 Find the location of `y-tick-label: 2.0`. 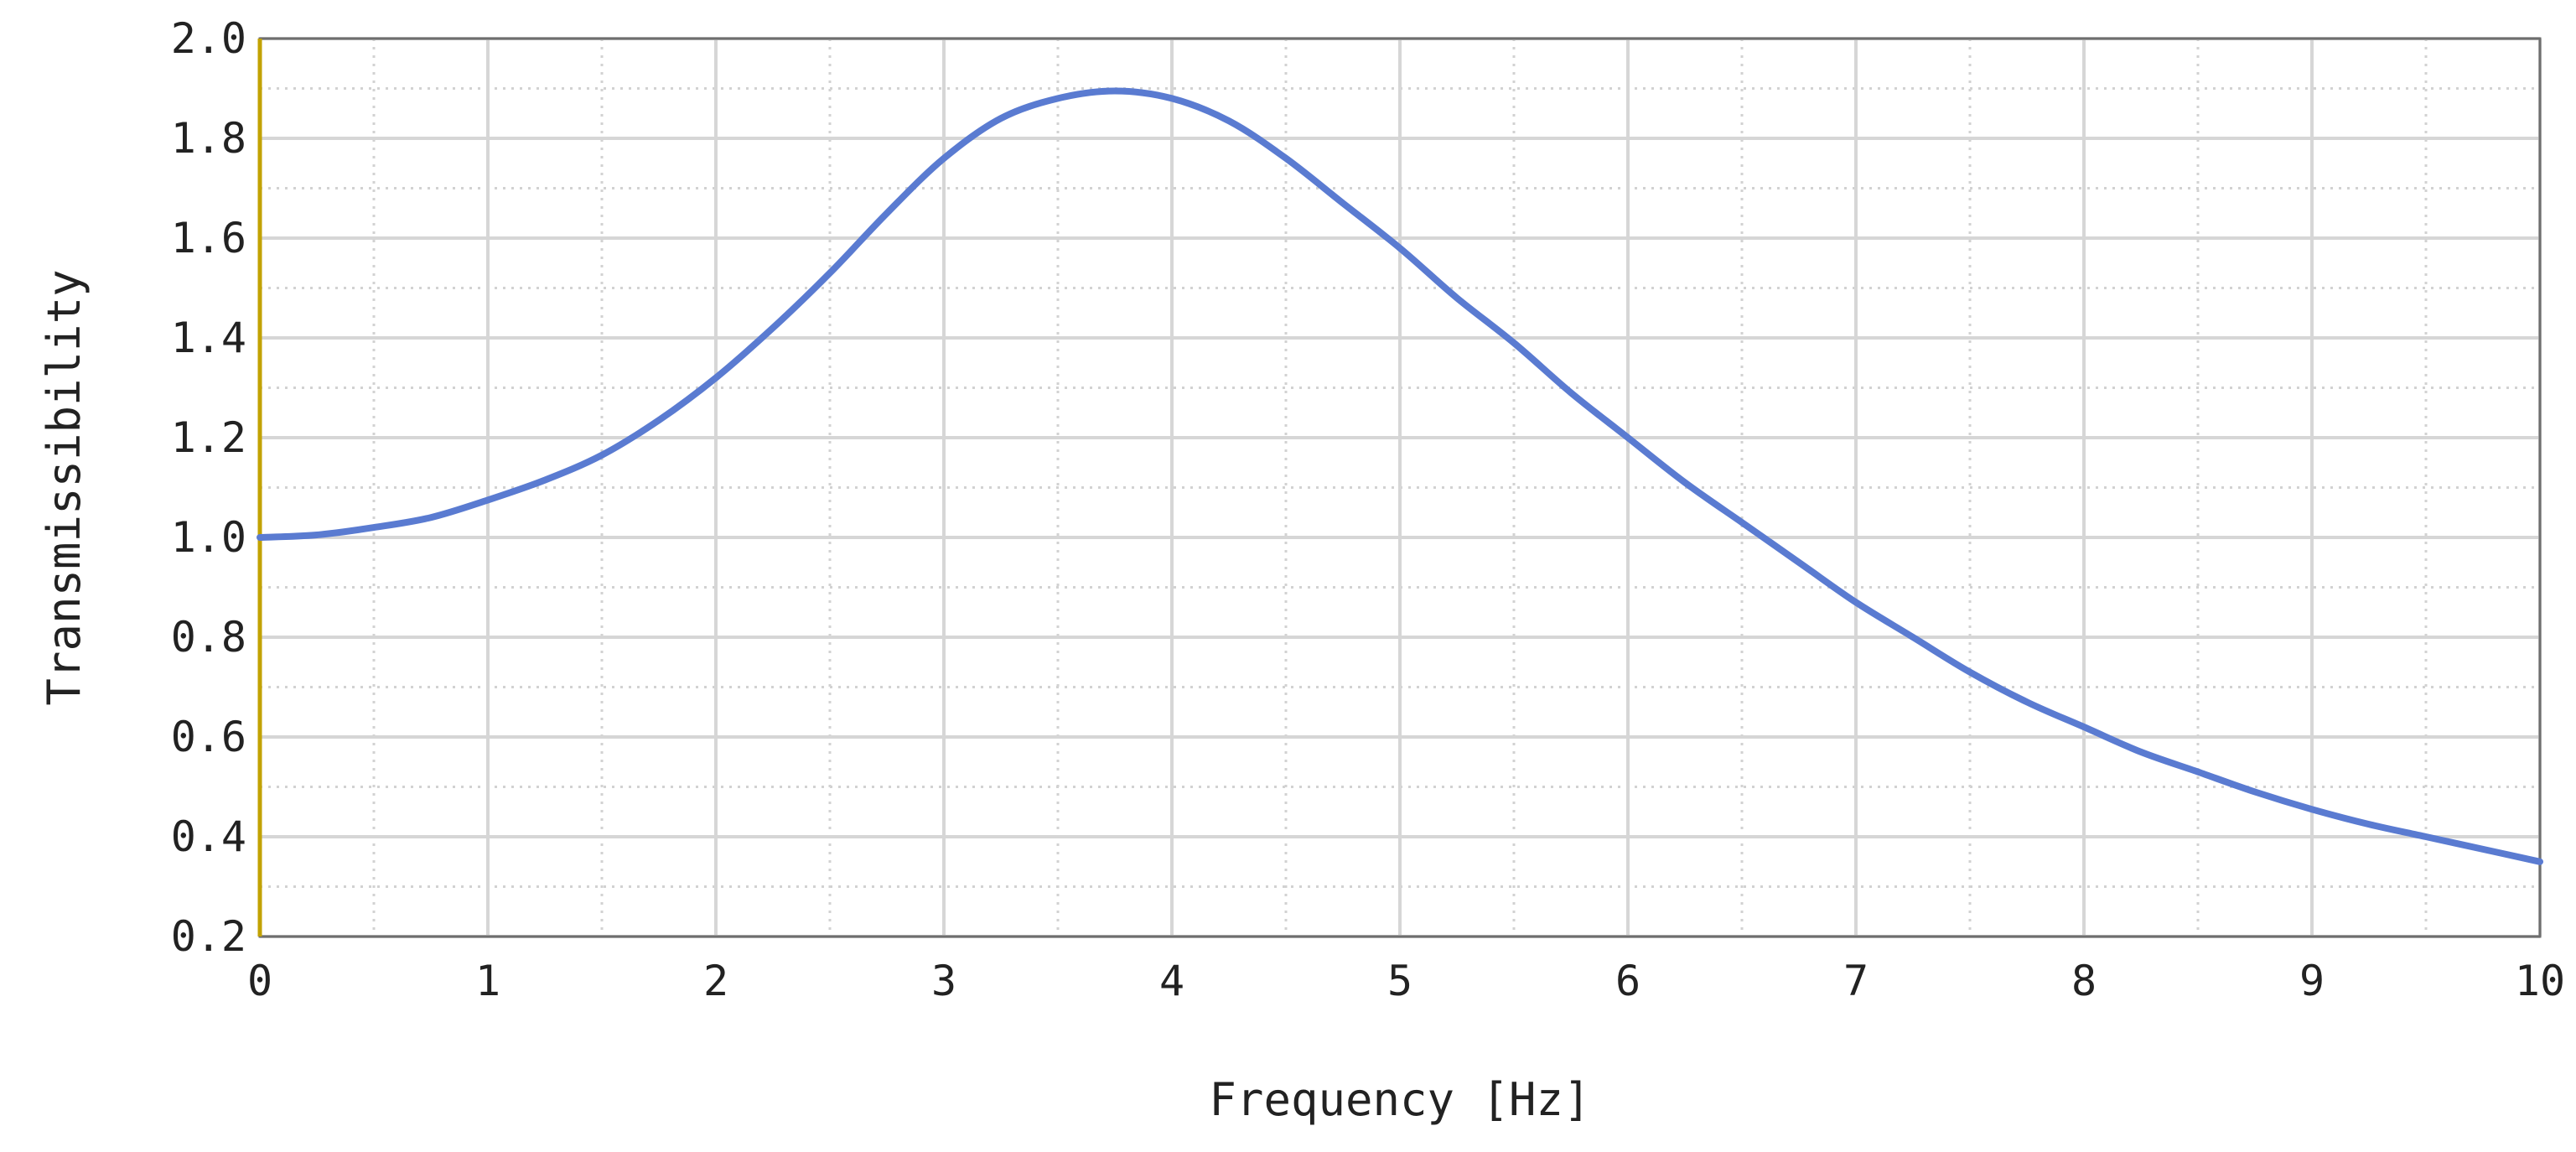

y-tick-label: 2.0 is located at coordinates (208, 38).